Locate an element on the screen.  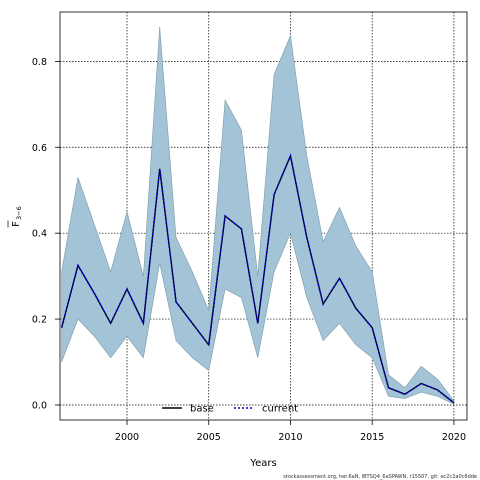
legend-label-base: base is located at coordinates (202, 409).